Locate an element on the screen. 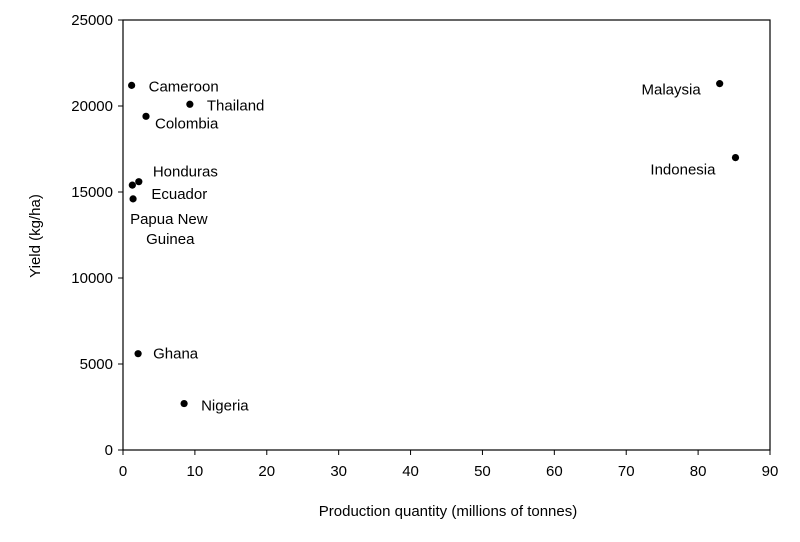 The width and height of the screenshot is (800, 542). point-label: Cameroon is located at coordinates (184, 86).